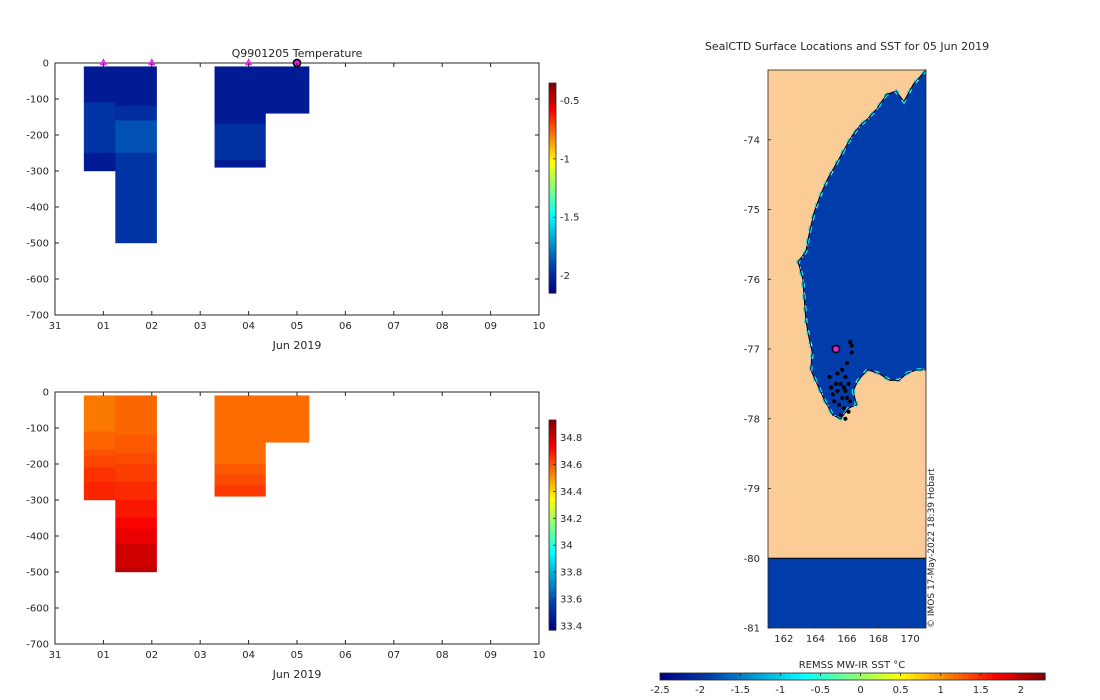  What do you see at coordinates (752, 350) in the screenshot?
I see `map-y-tick-label: -77` at bounding box center [752, 350].